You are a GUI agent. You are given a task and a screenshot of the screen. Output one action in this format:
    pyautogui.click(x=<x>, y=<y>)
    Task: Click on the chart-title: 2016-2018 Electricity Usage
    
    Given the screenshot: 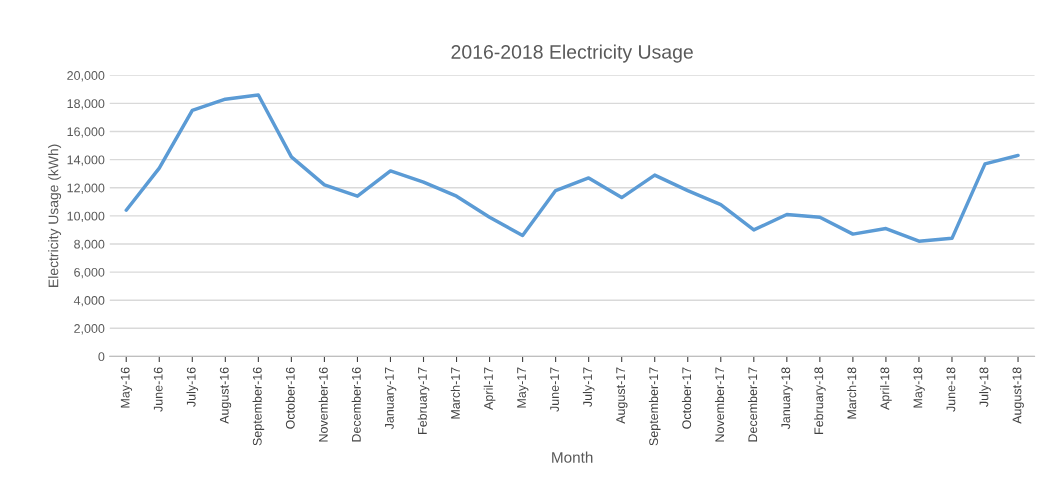 What is the action you would take?
    pyautogui.click(x=572, y=53)
    